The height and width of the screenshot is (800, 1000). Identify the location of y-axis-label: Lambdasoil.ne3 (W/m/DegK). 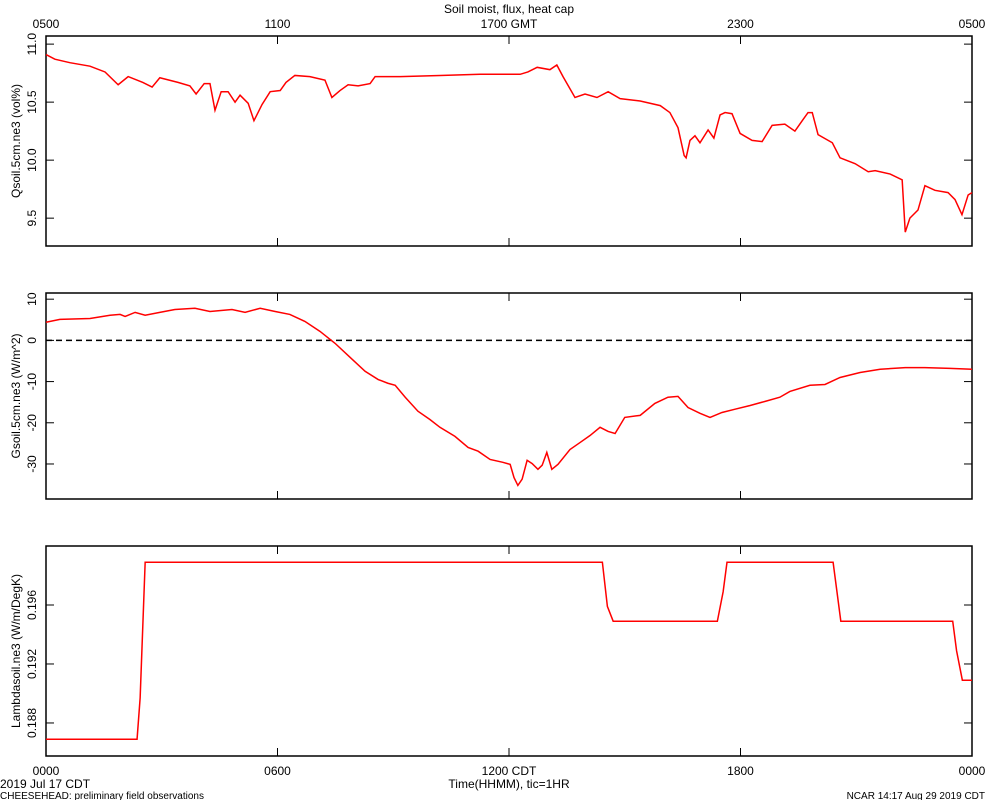
(16, 651).